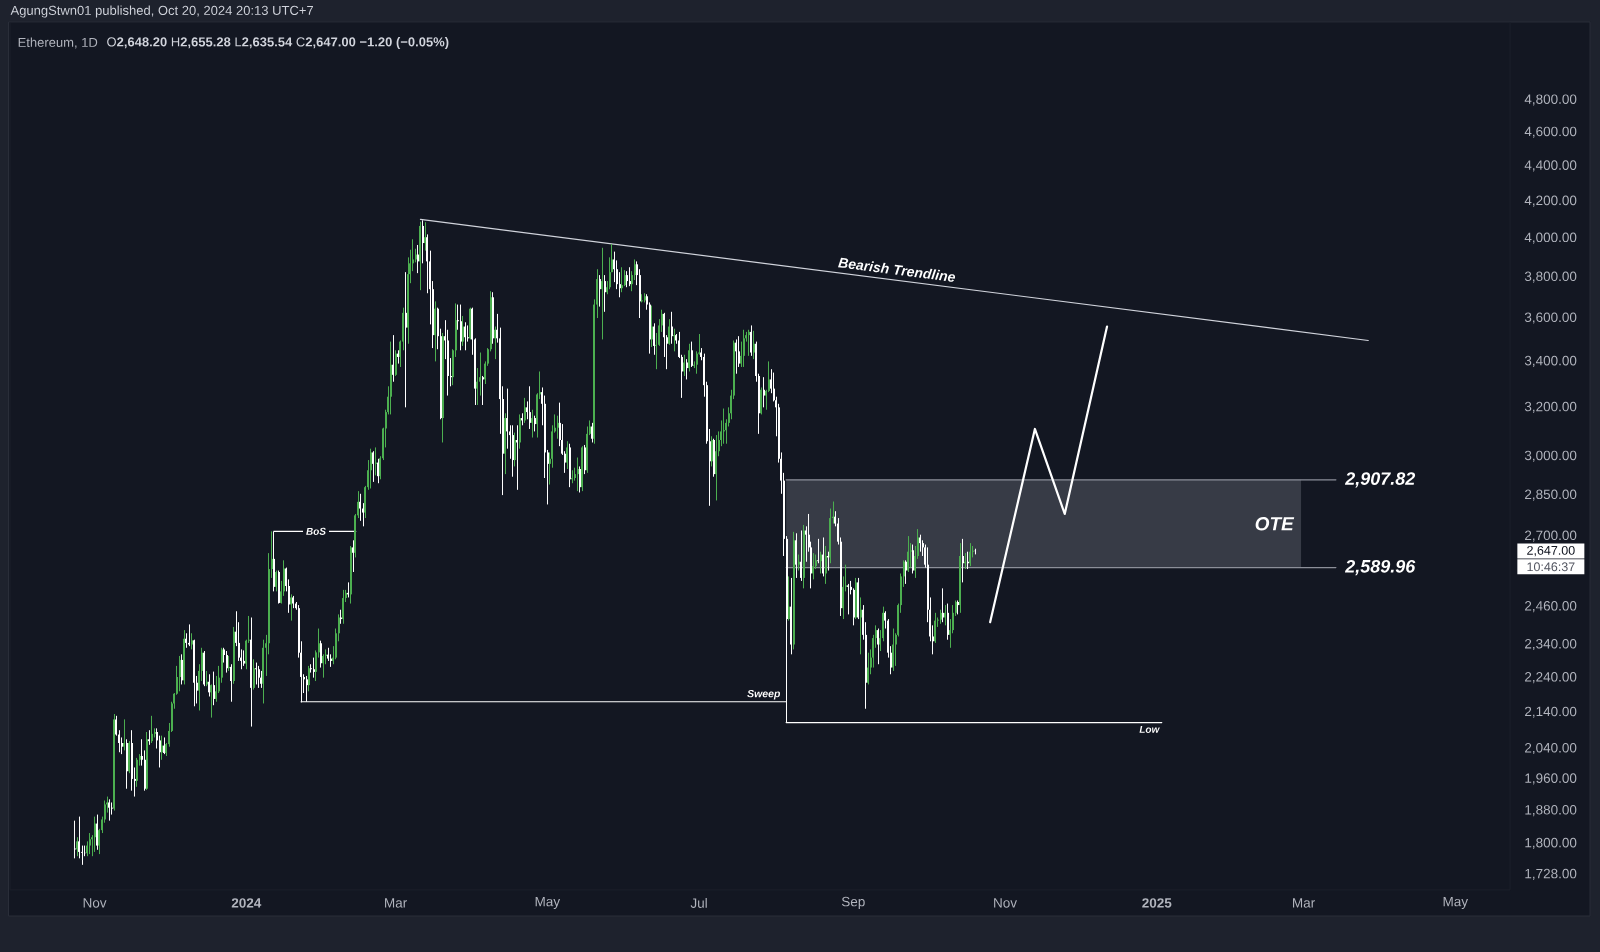 The width and height of the screenshot is (1600, 952). I want to click on annotation: Bearish Trendline, so click(896, 269).